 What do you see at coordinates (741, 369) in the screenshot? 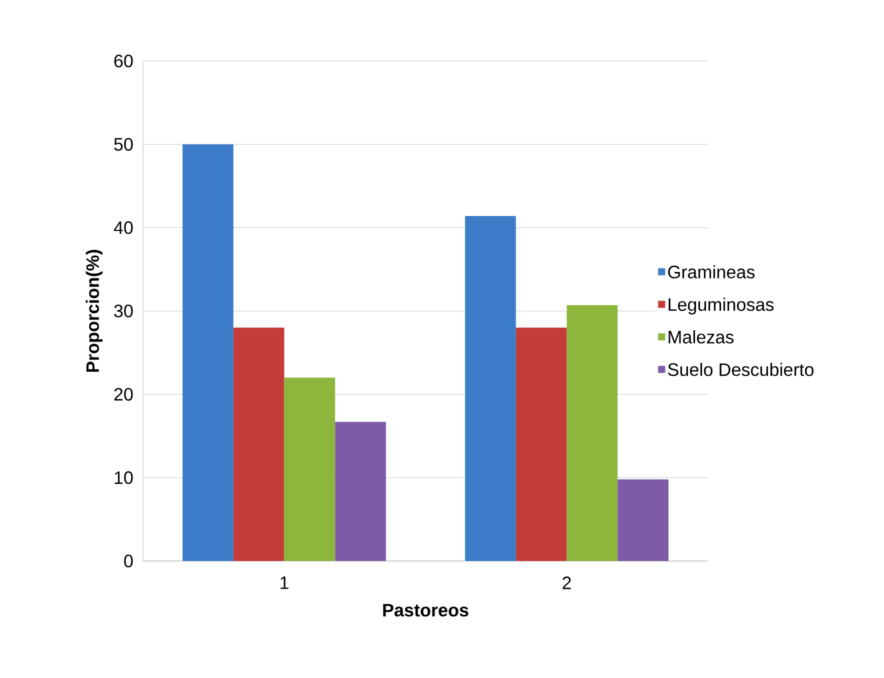
I see `legend-label: Suelo Descubierto` at bounding box center [741, 369].